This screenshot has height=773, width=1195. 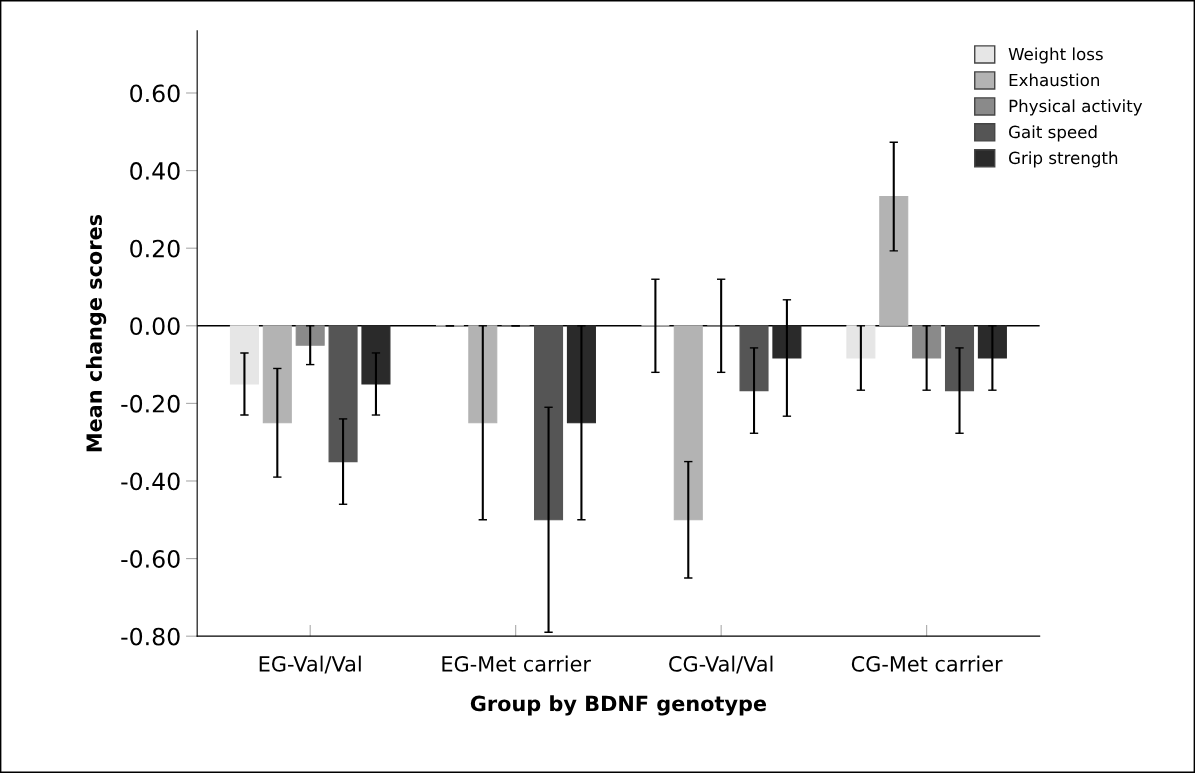 I want to click on x-axis-title: Group by BDNF genotype, so click(x=618, y=705).